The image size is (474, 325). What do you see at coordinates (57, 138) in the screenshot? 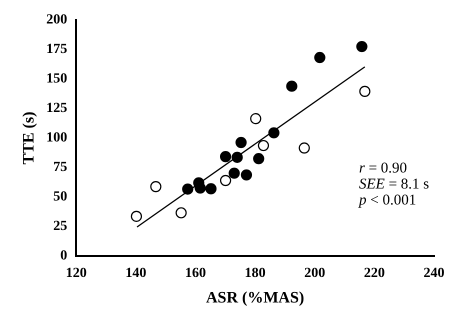
I see `y-tick-label: 100` at bounding box center [57, 138].